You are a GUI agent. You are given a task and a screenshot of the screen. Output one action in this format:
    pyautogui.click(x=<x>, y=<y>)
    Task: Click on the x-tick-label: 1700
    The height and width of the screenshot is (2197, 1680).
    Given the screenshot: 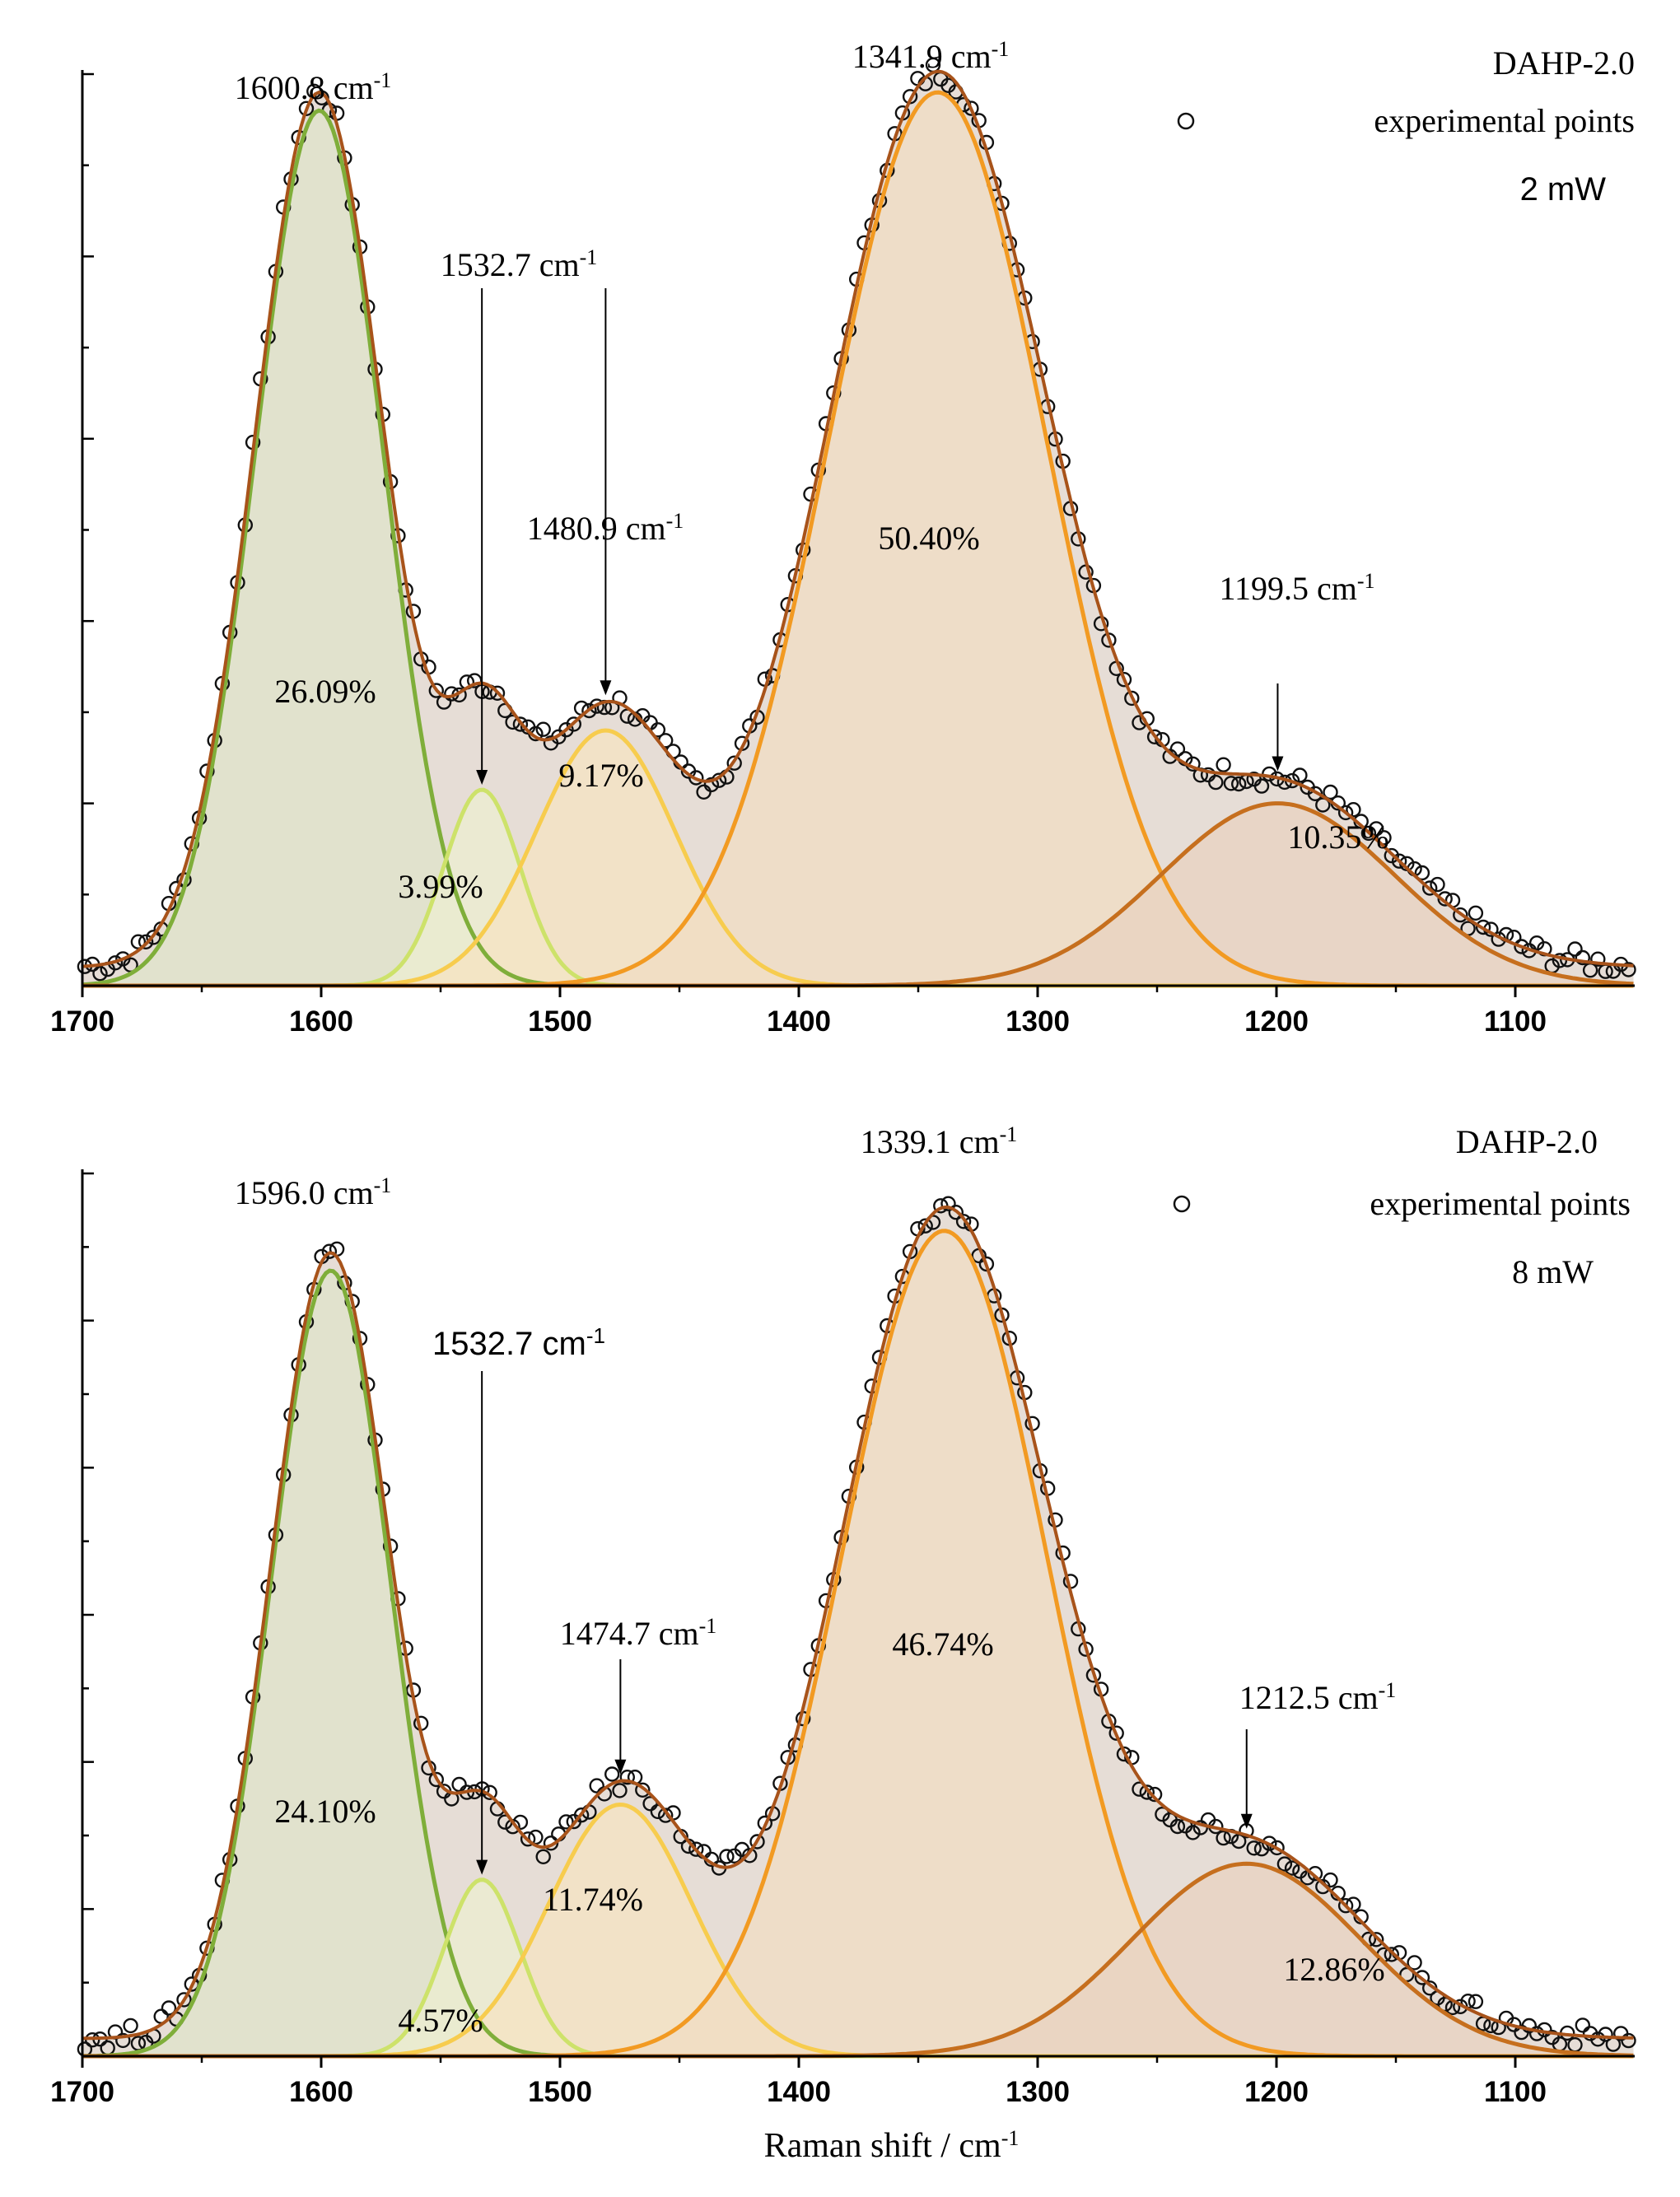 What is the action you would take?
    pyautogui.click(x=82, y=1021)
    